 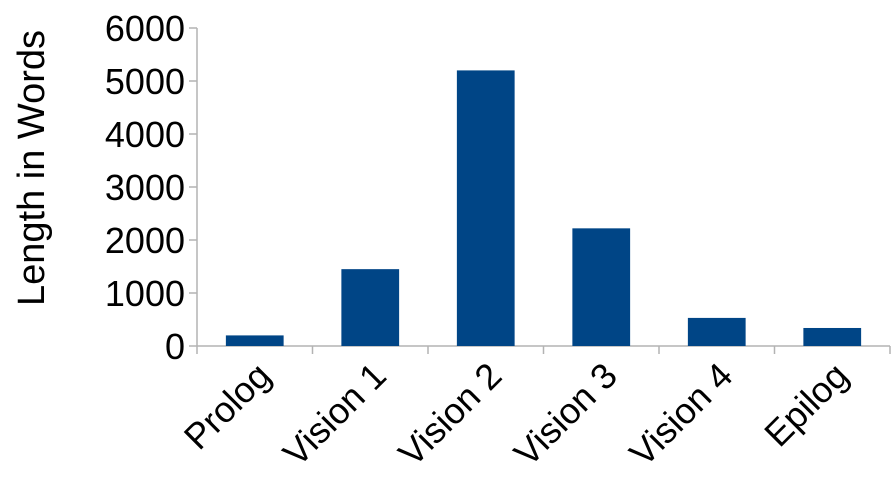 What do you see at coordinates (680, 414) in the screenshot?
I see `x-tick-label: Vision 4` at bounding box center [680, 414].